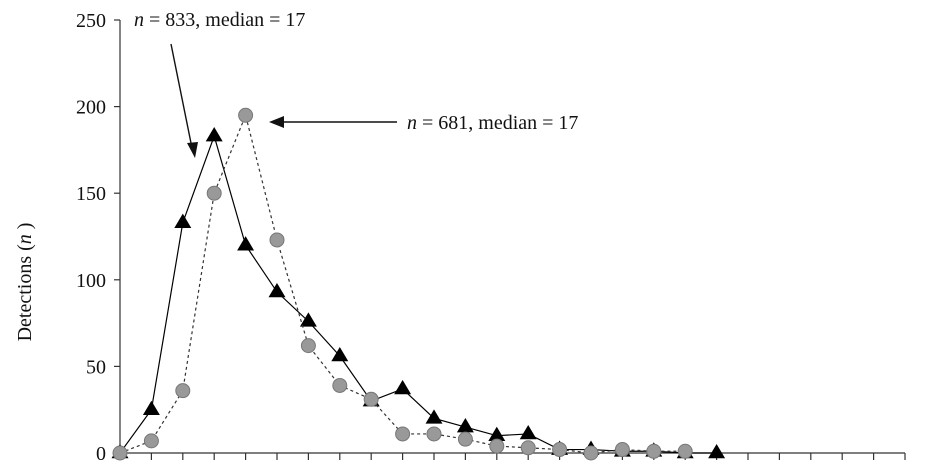  I want to click on annotation-2-text: n = 681, median = 17, so click(492, 123).